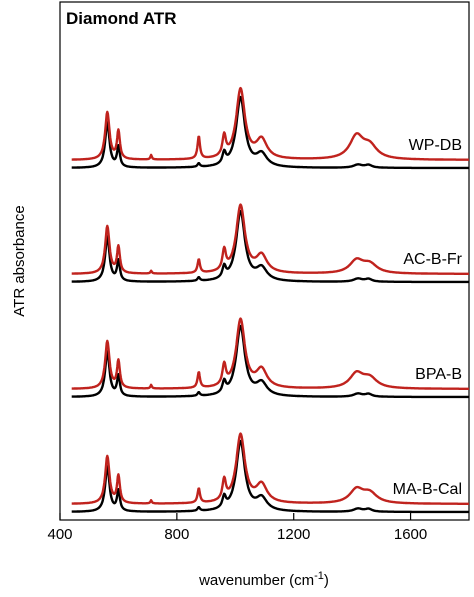  I want to click on x-tick-label: 800, so click(176, 534).